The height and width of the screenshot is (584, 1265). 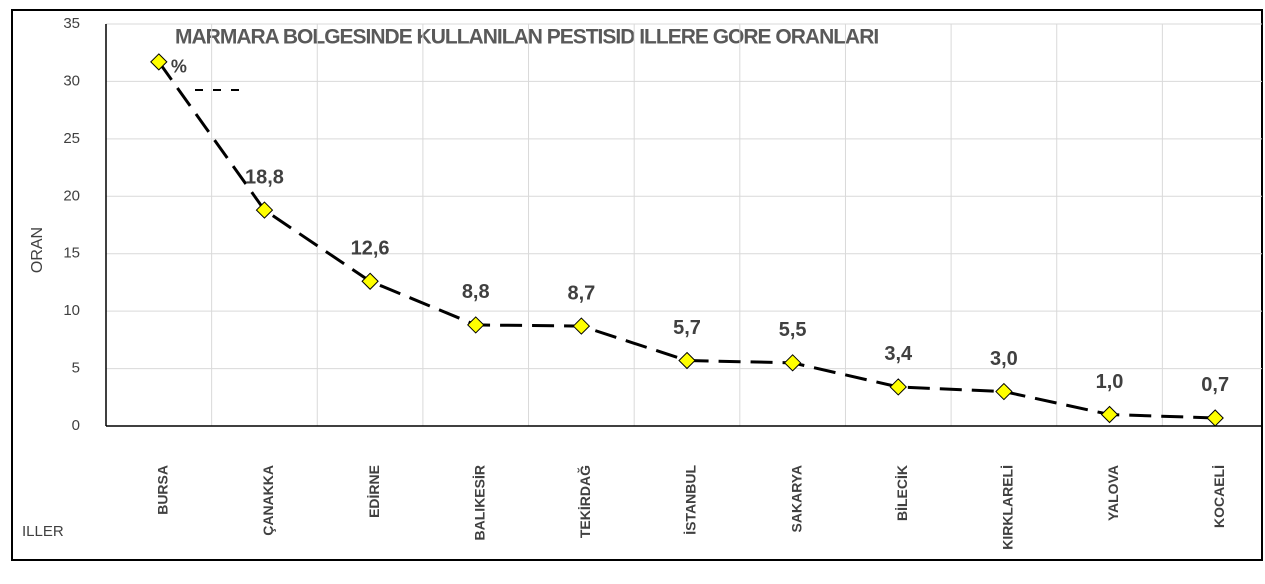 I want to click on x-tick-label: İSTANBUL, so click(x=691, y=500).